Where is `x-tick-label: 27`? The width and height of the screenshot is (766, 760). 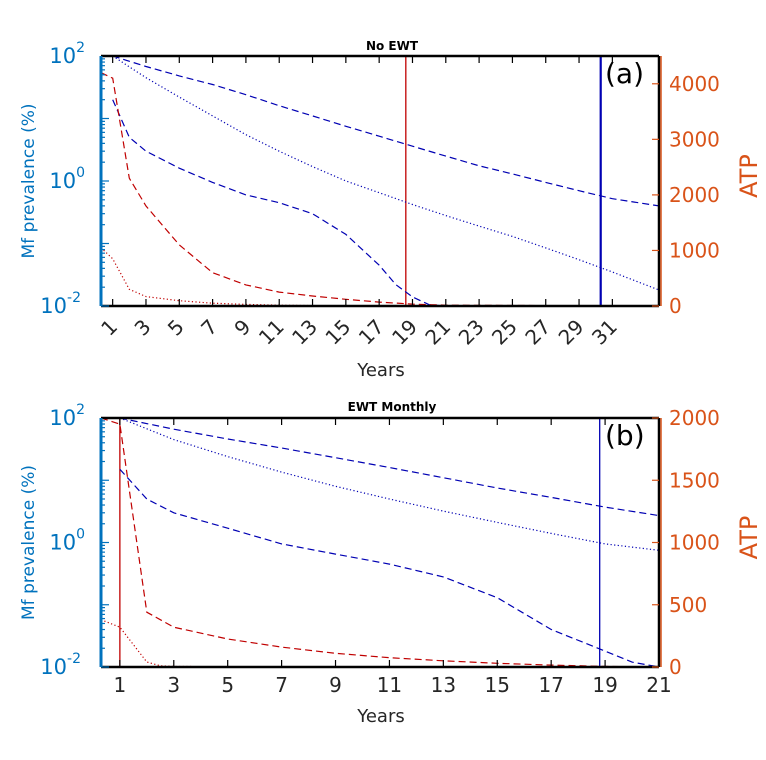 x-tick-label: 27 is located at coordinates (537, 332).